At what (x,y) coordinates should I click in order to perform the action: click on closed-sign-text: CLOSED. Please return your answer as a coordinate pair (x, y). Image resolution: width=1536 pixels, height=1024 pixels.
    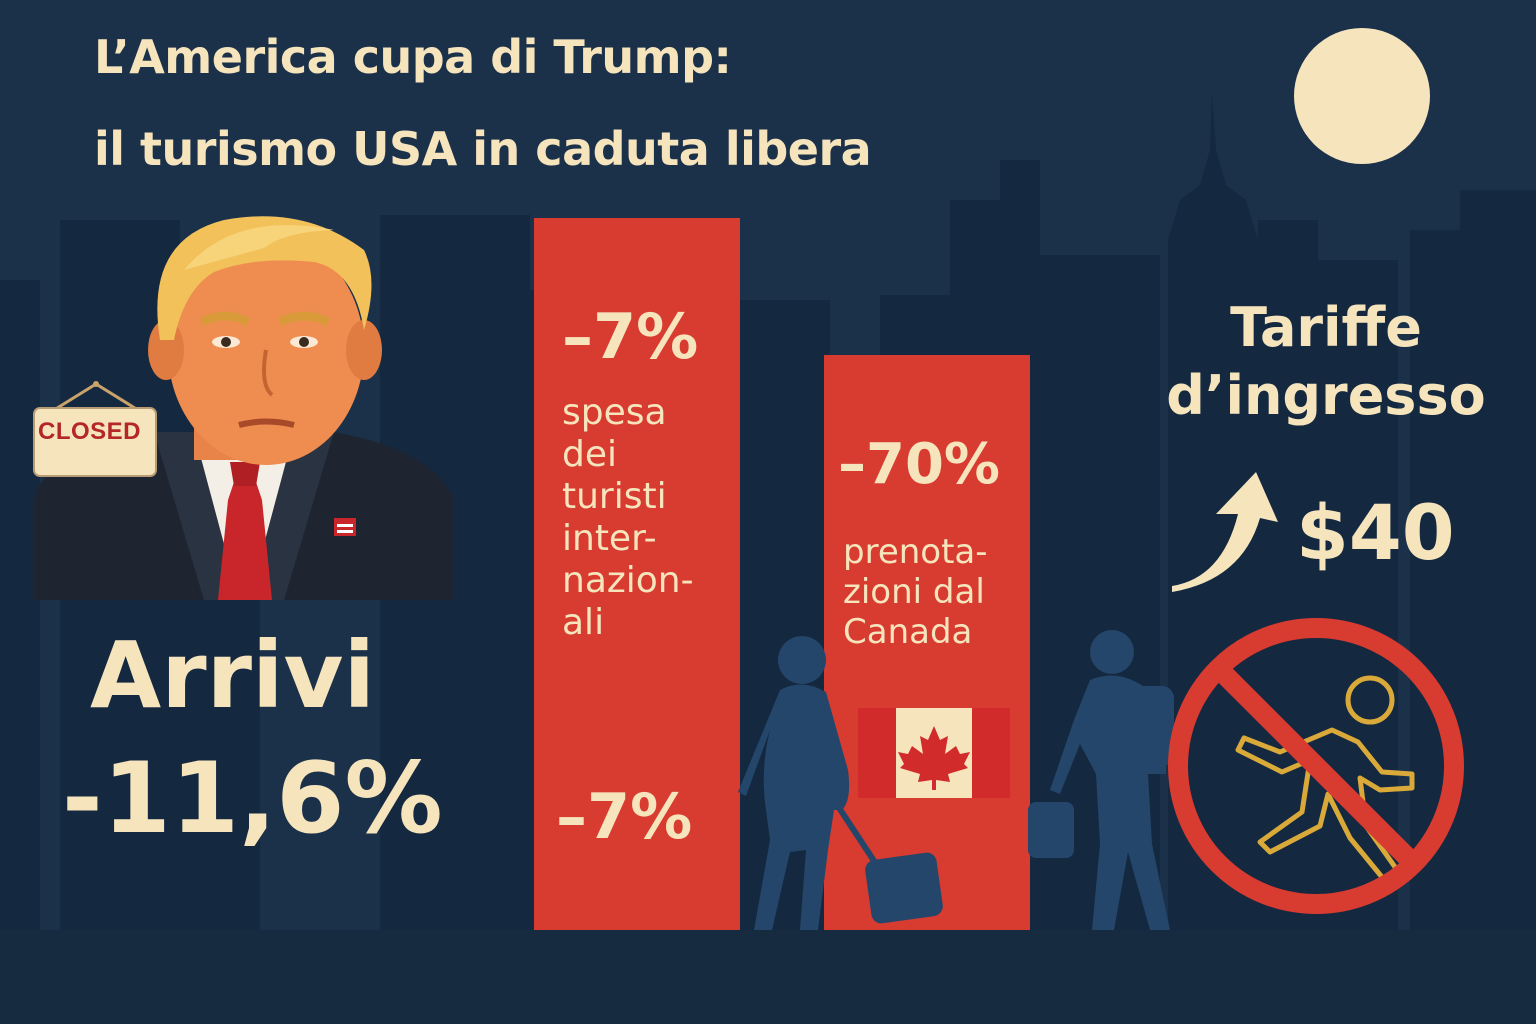
    Looking at the image, I should click on (90, 431).